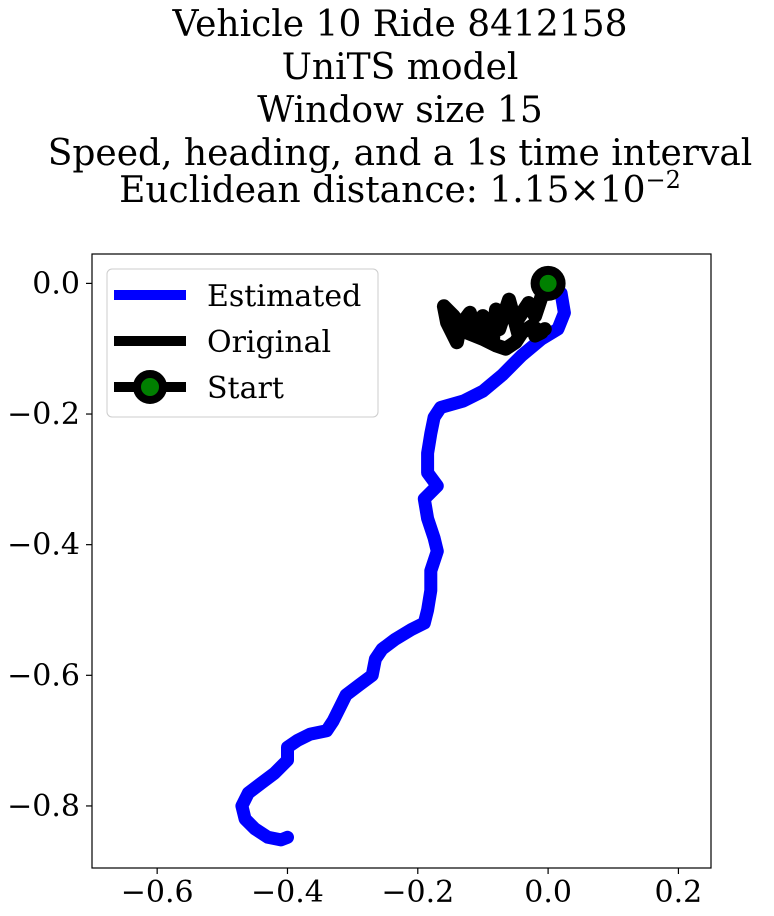  Describe the element at coordinates (400, 153) in the screenshot. I see `chart-title-line-4: Speed, heading, and a 1s time interval` at that location.